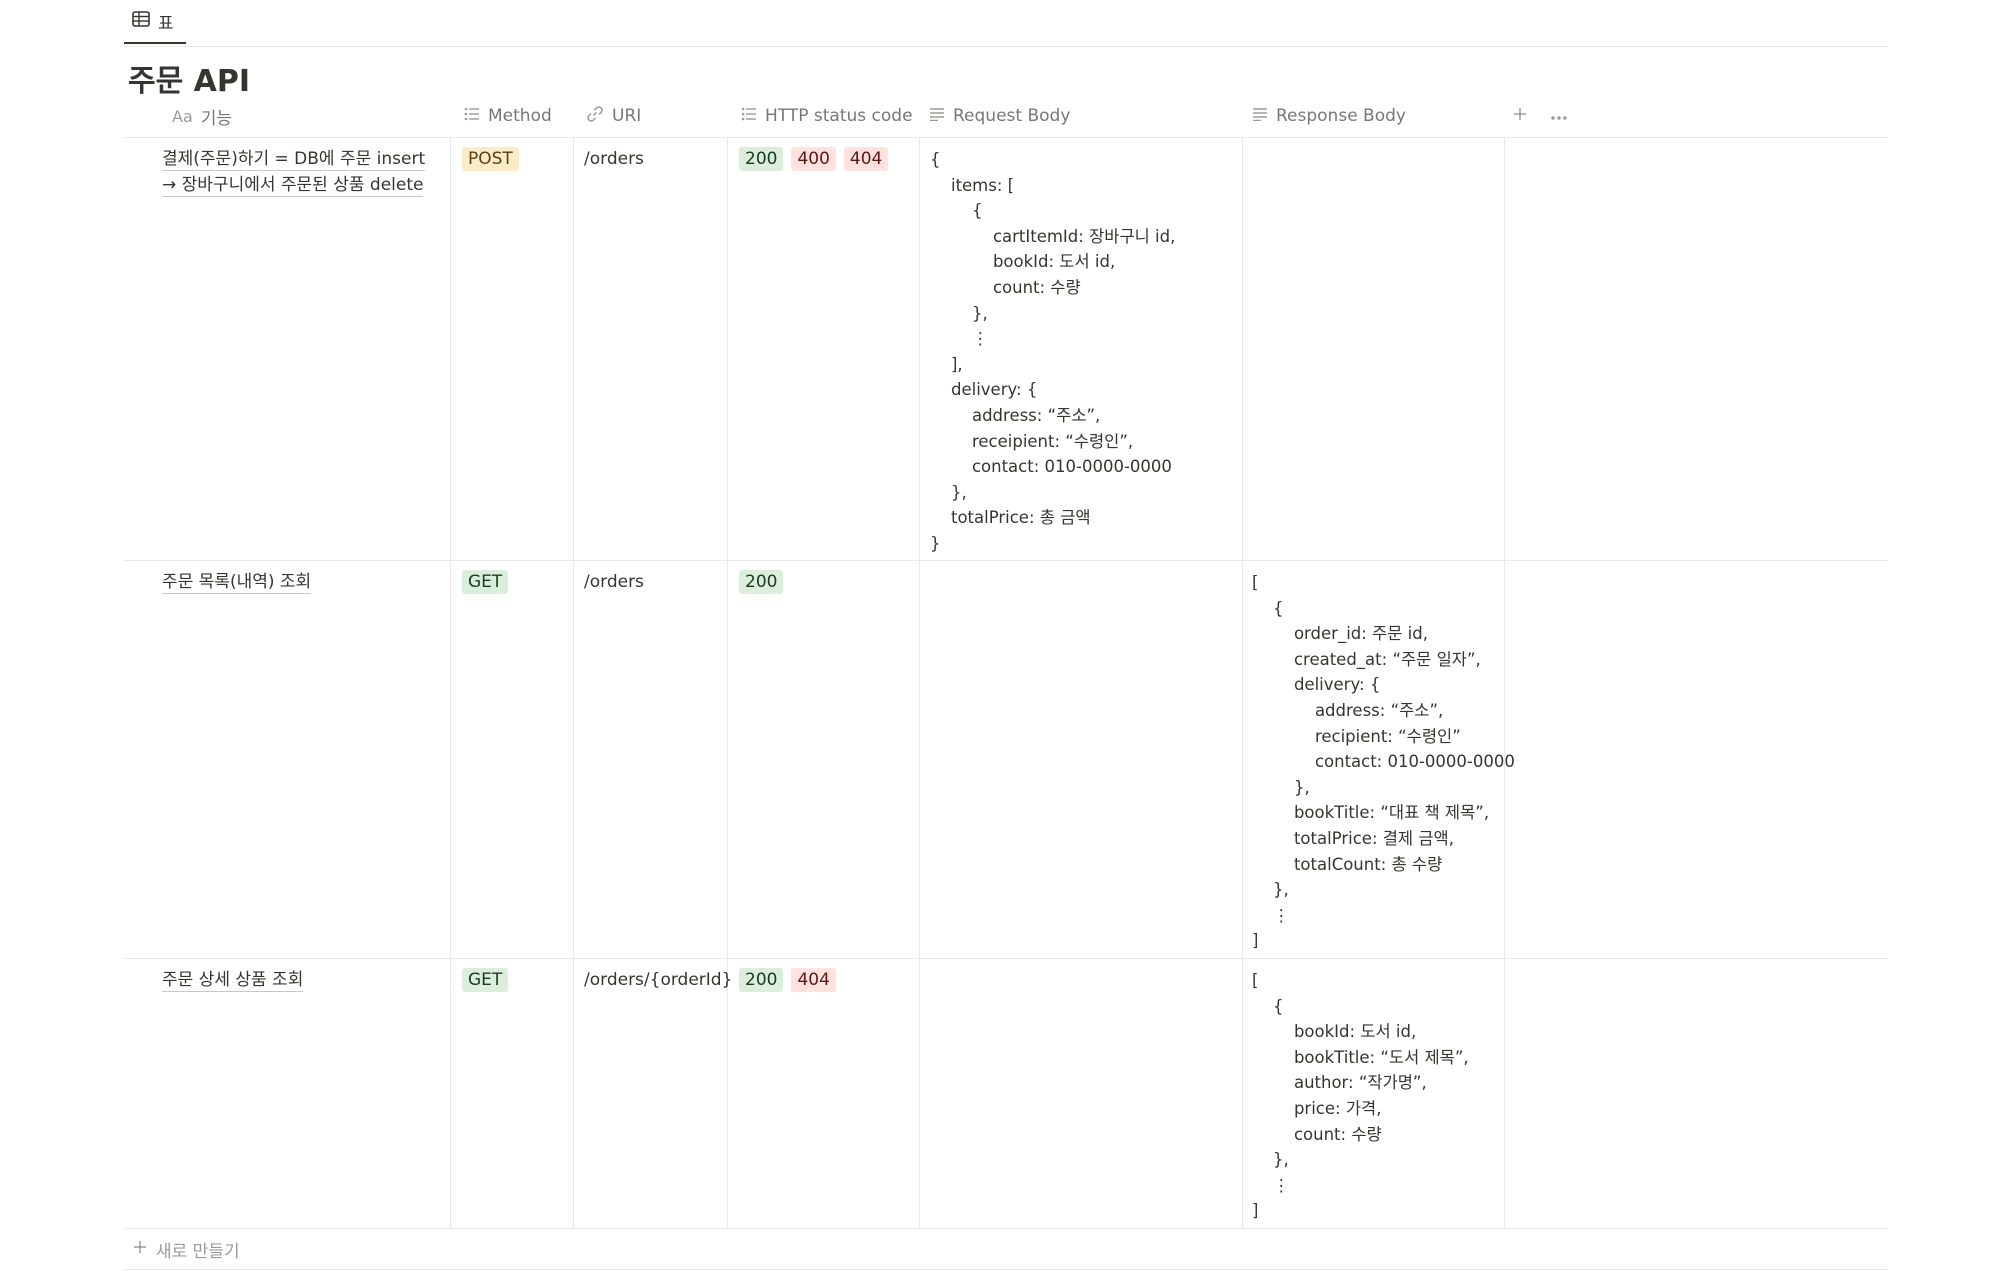 The image size is (2000, 1271). I want to click on method-cell: POST, so click(494, 160).